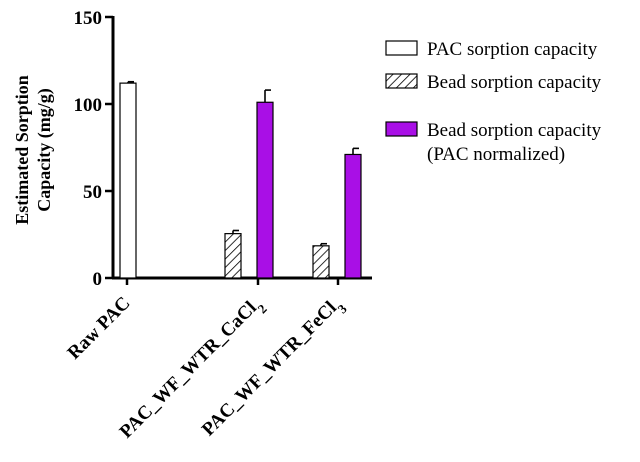 The height and width of the screenshot is (462, 640). I want to click on legend-label: PAC sorption capacity, so click(512, 49).